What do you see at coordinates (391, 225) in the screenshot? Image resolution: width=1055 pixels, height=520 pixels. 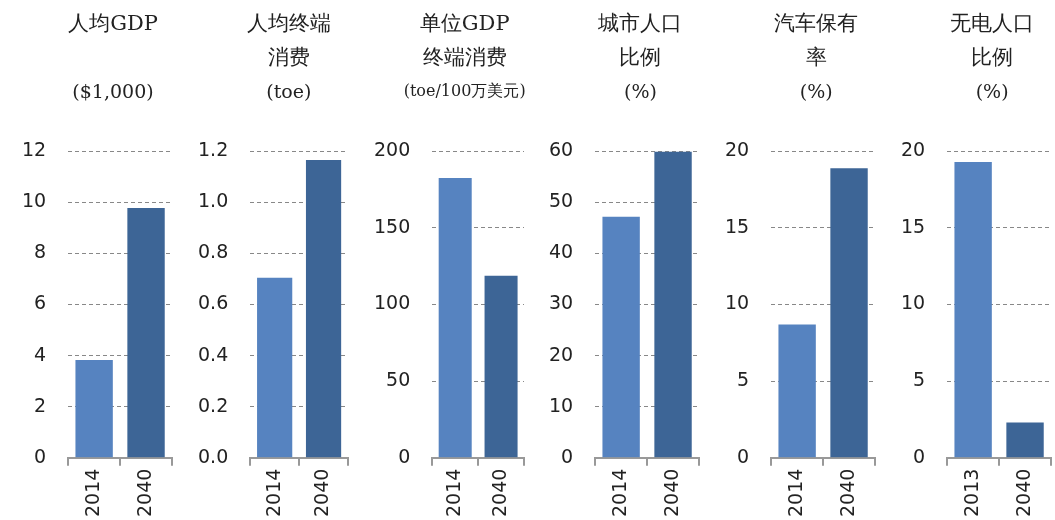 I see `y-tick-label: 150` at bounding box center [391, 225].